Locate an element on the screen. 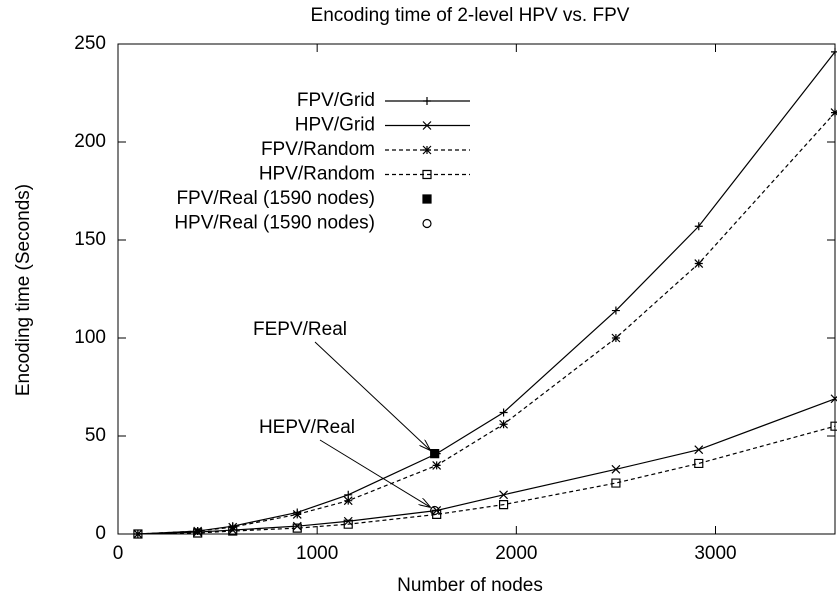  y-tick-label: 0 is located at coordinates (100, 533).